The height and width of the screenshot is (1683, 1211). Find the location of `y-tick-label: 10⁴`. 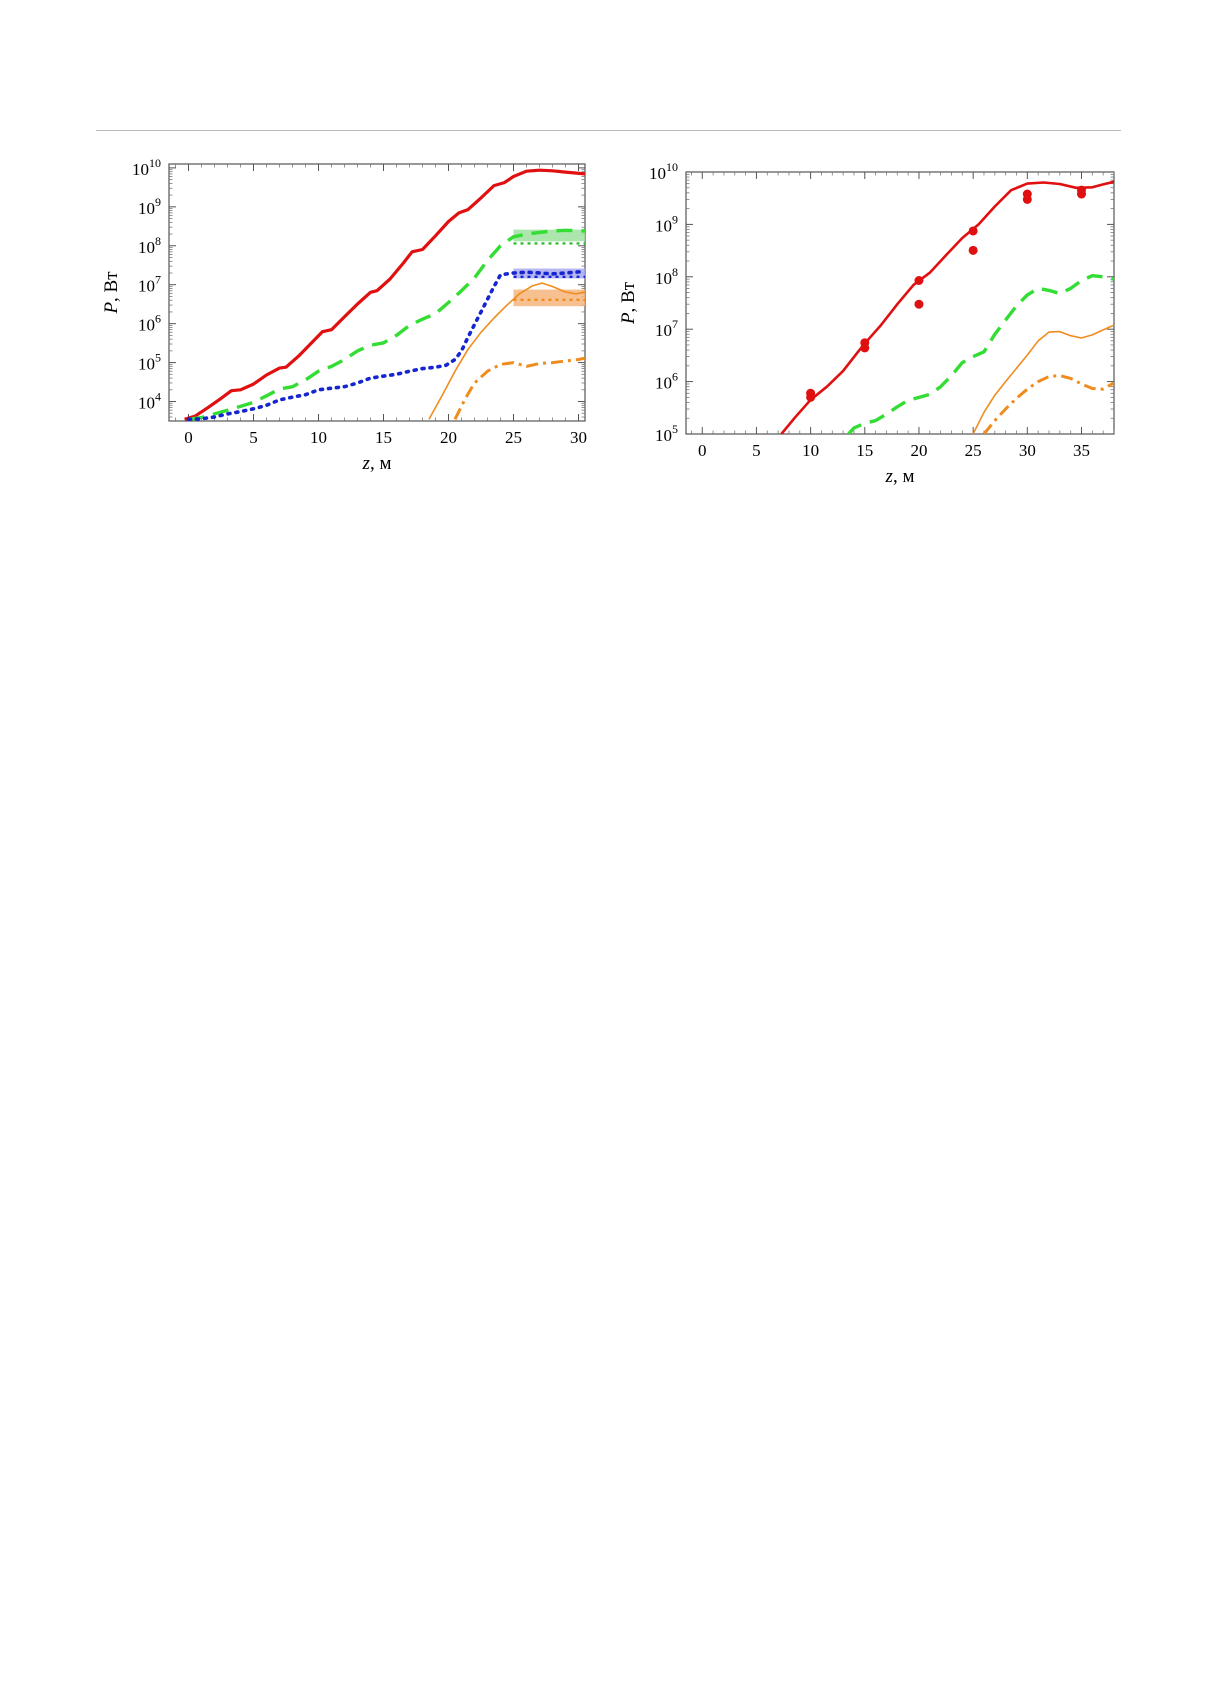

y-tick-label: 10⁴ is located at coordinates (149, 401).